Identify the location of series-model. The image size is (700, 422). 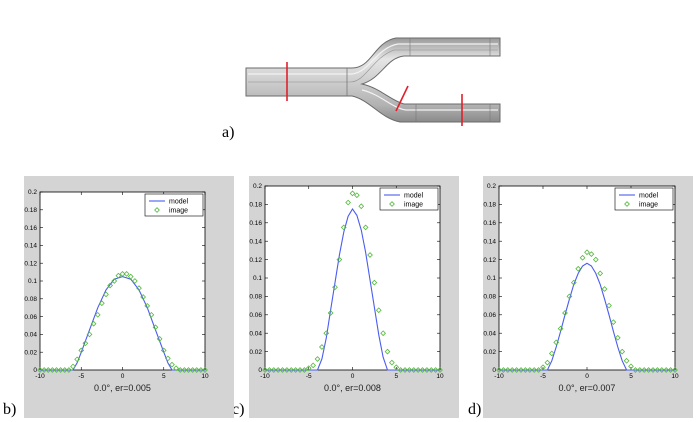
(352, 289).